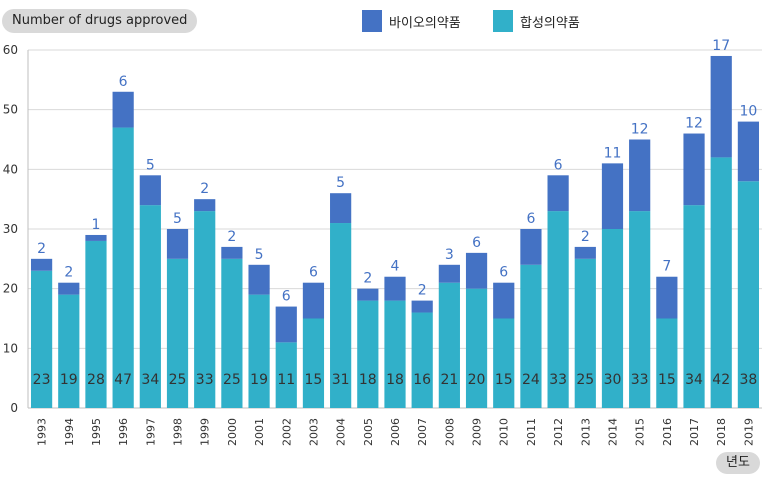  Describe the element at coordinates (69, 432) in the screenshot. I see `x-tick-label: 1994` at that location.